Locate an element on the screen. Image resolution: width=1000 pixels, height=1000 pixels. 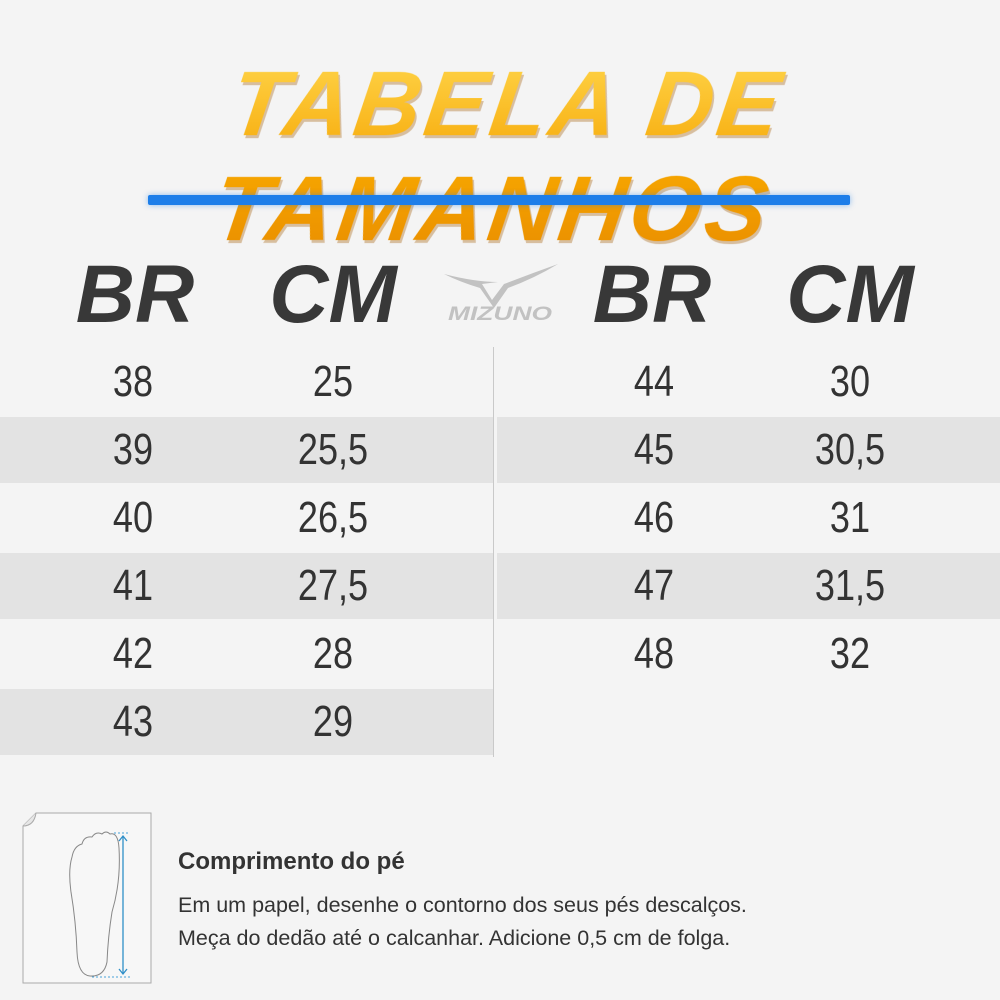
column-divider is located at coordinates (493, 552).